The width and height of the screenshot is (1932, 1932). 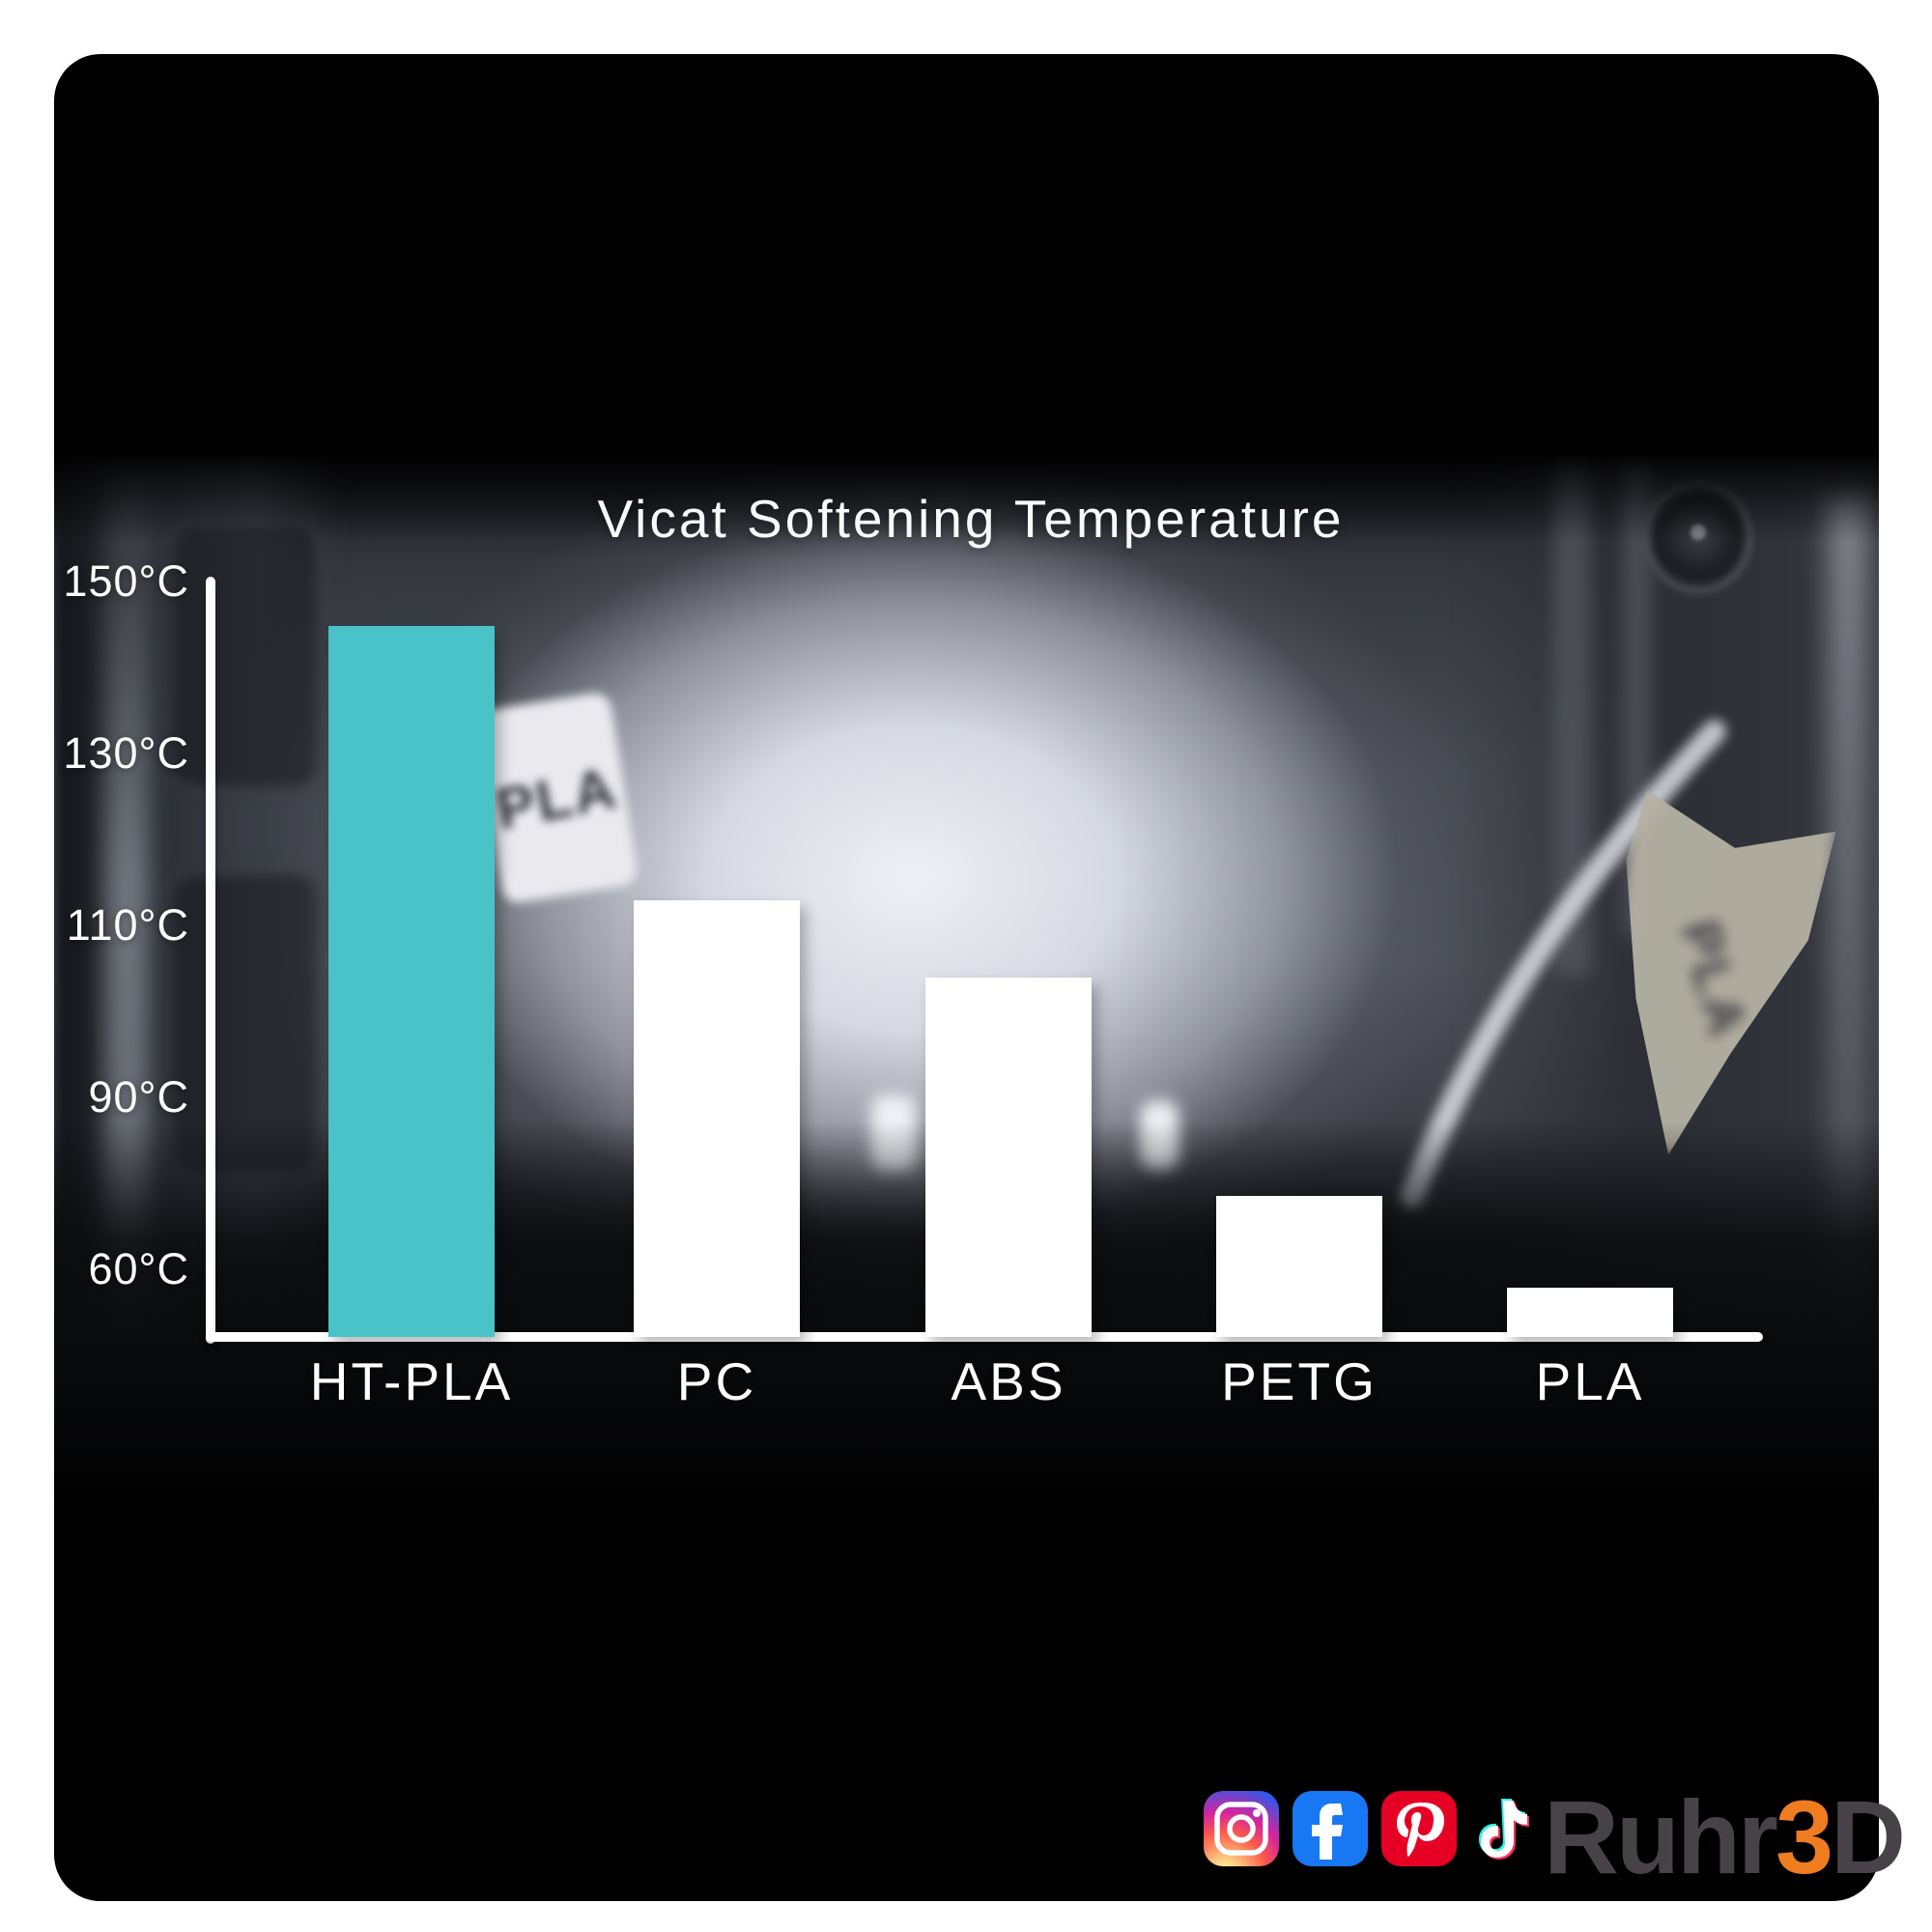 What do you see at coordinates (138, 1097) in the screenshot?
I see `y-tick-label: 90°C` at bounding box center [138, 1097].